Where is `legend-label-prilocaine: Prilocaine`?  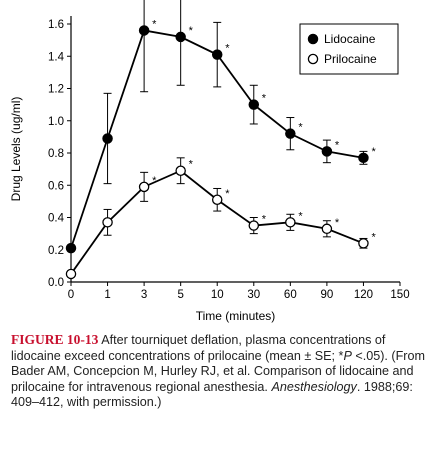
legend-label-prilocaine: Prilocaine is located at coordinates (350, 59).